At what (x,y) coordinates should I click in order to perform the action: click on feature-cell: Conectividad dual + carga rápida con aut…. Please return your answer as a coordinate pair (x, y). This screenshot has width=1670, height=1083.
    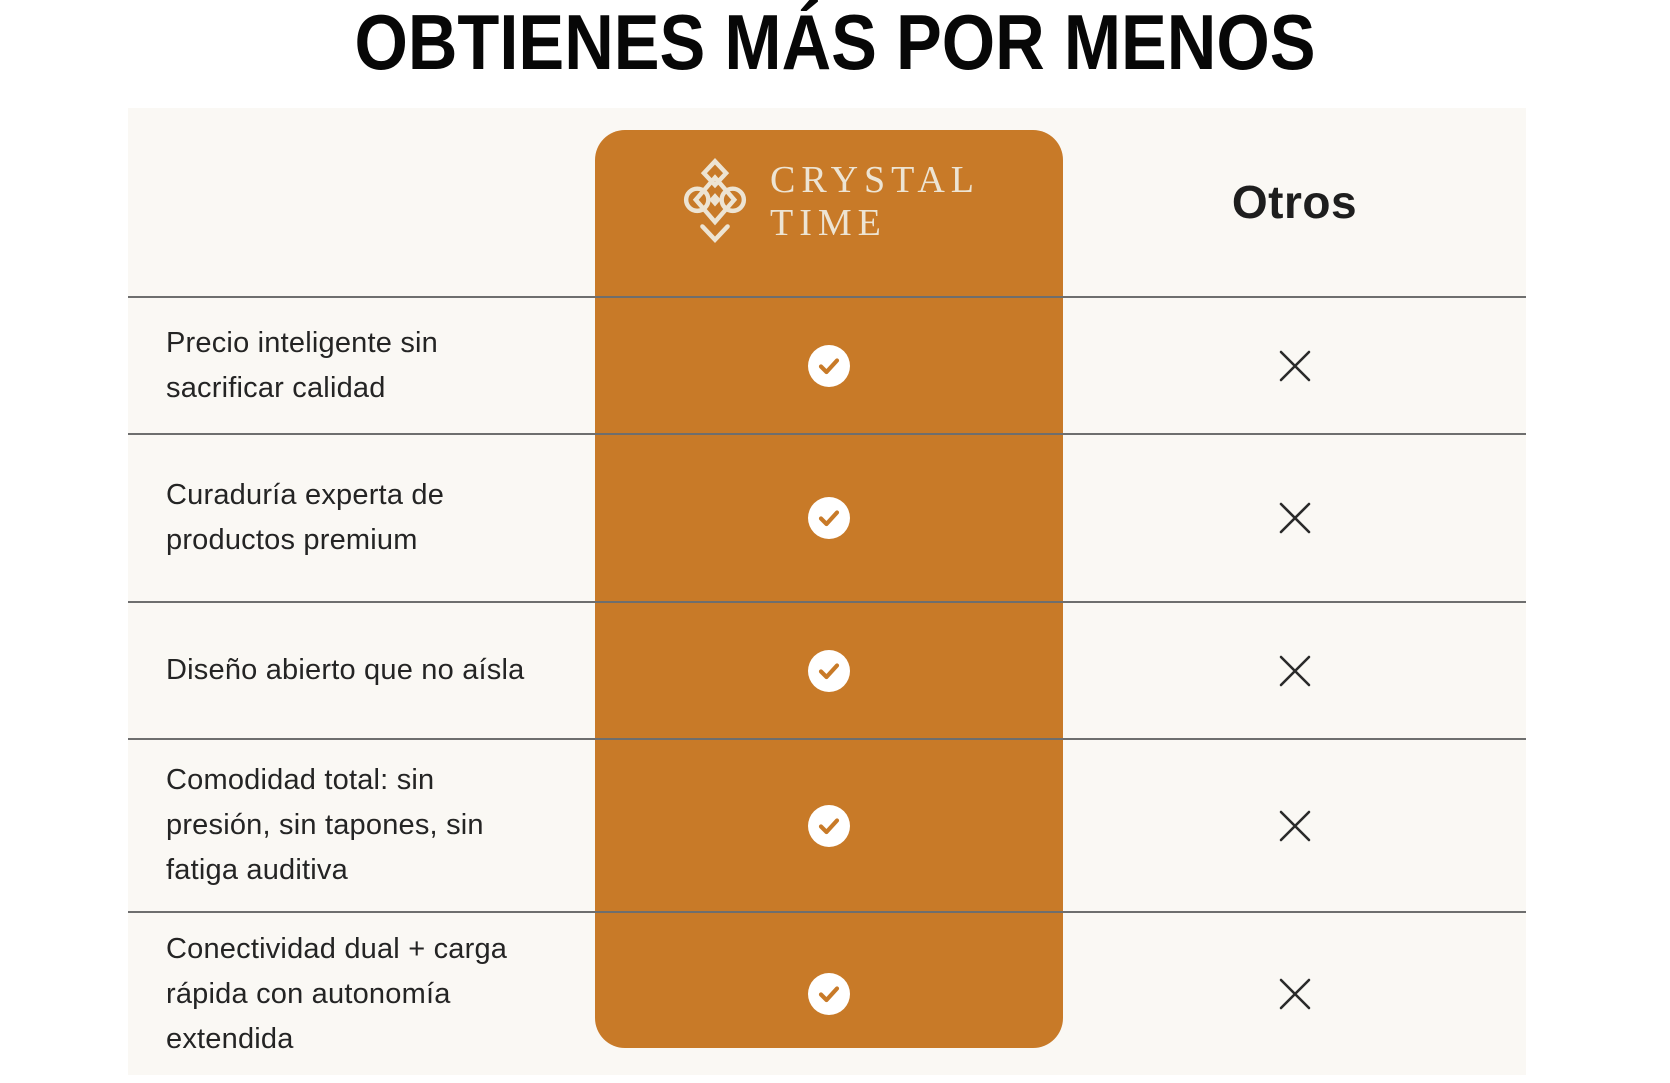
    Looking at the image, I should click on (361, 994).